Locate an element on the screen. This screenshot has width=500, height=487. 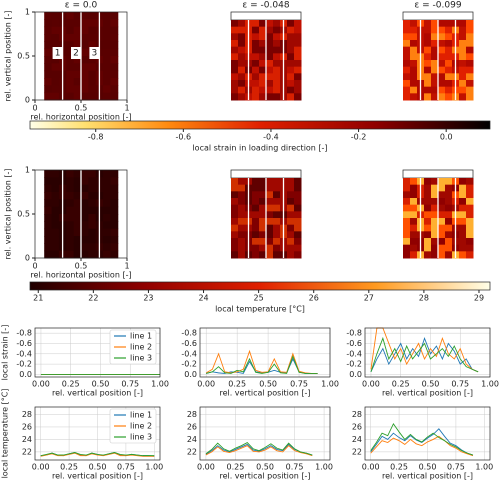
data-line is located at coordinates (424, 354).